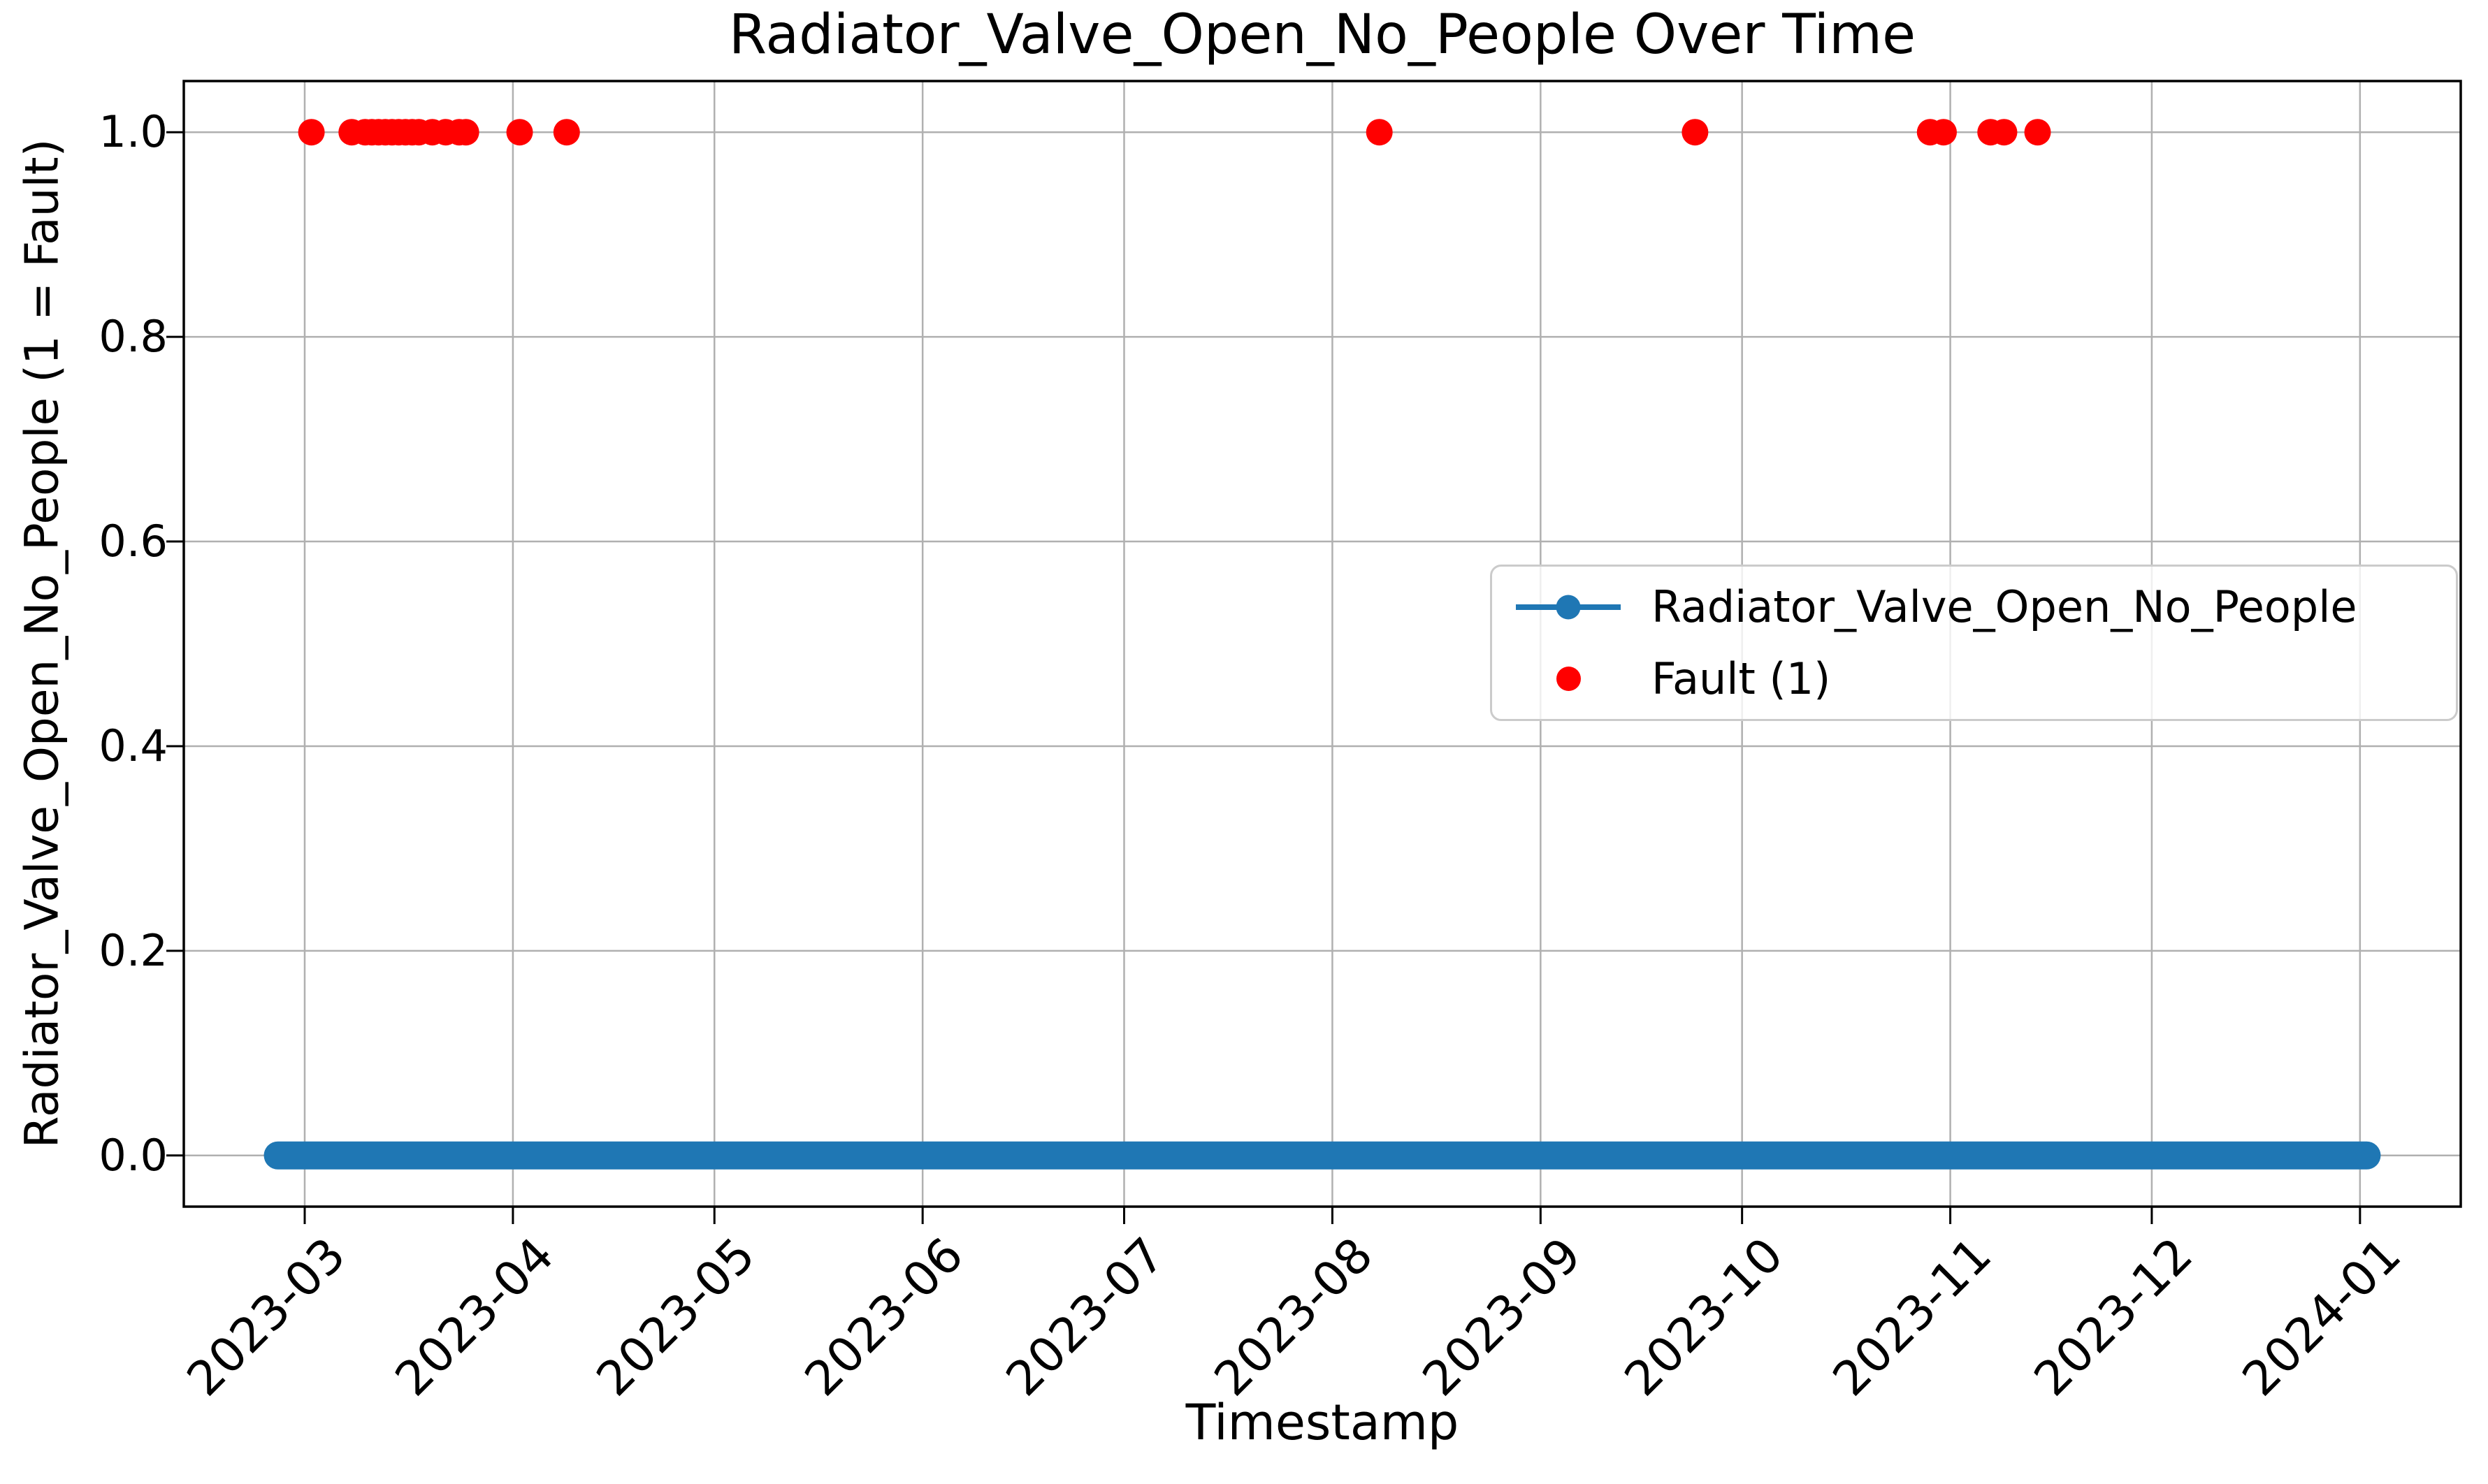  Describe the element at coordinates (1568, 679) in the screenshot. I see `legend-fault-dot-icon` at that location.